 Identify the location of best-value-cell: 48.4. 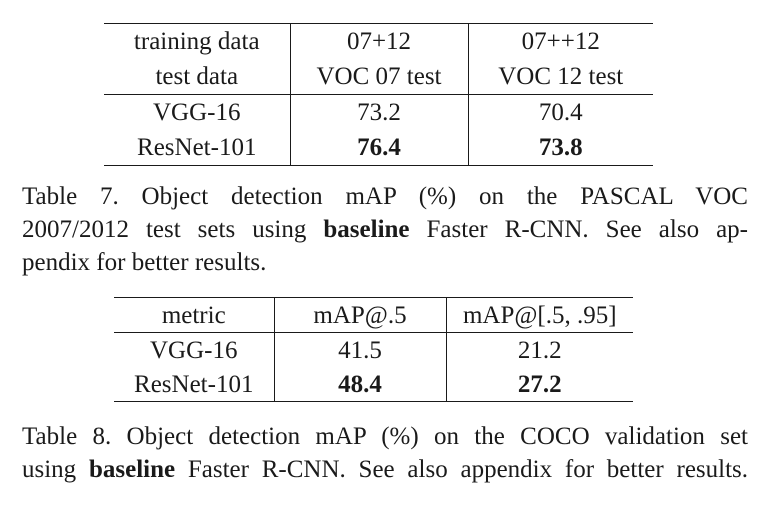
(360, 384).